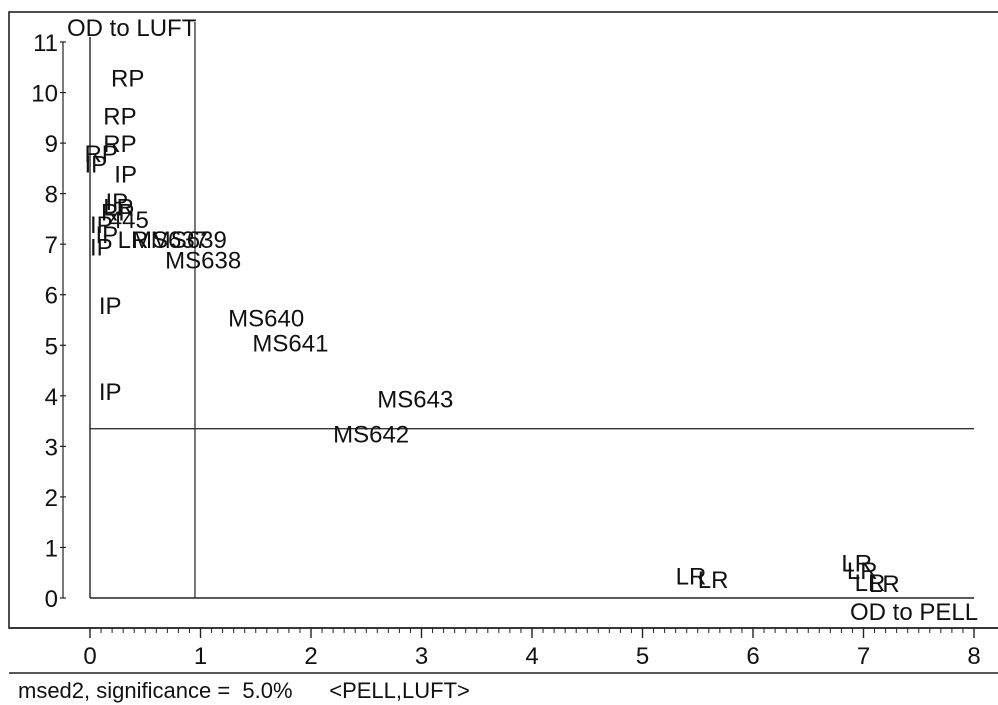 This screenshot has width=998, height=705. I want to click on x-tick-label: 6, so click(752, 656).